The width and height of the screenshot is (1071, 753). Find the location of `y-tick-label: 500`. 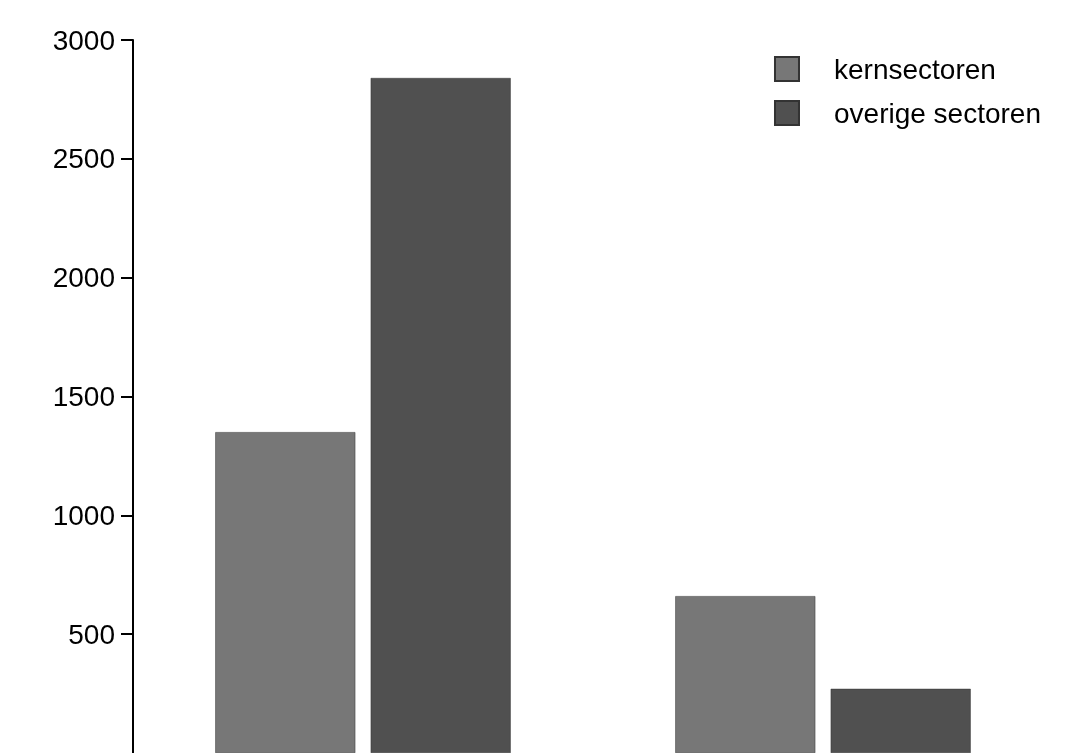

y-tick-label: 500 is located at coordinates (91, 634).